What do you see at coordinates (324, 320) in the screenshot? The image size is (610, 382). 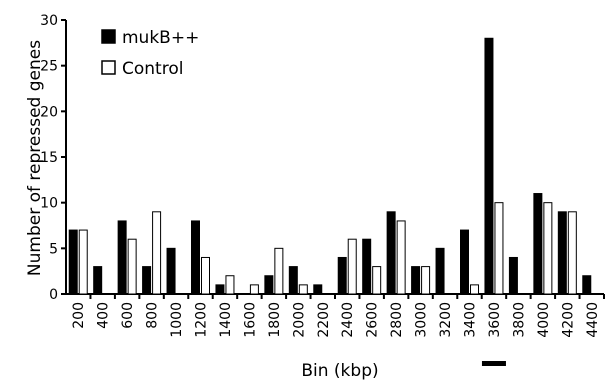 I see `x-tick-label: 2200` at bounding box center [324, 320].